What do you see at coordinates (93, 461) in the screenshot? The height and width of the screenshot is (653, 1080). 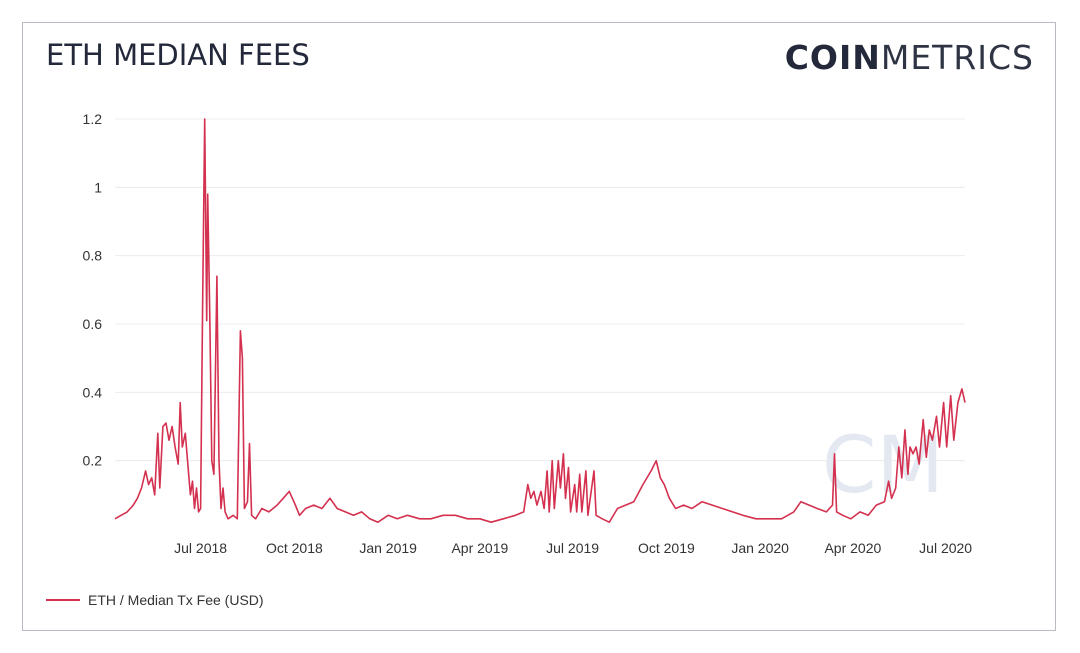 I see `y-tick-label: 0.2` at bounding box center [93, 461].